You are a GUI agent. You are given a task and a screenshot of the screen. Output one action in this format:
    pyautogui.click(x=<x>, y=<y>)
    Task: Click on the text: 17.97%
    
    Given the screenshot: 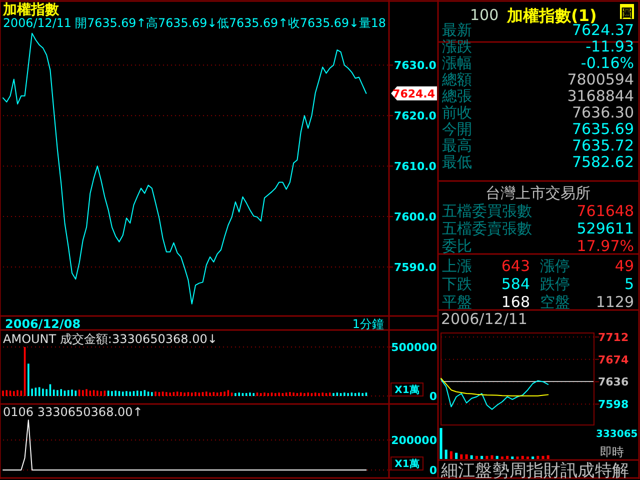 What is the action you would take?
    pyautogui.click(x=605, y=246)
    